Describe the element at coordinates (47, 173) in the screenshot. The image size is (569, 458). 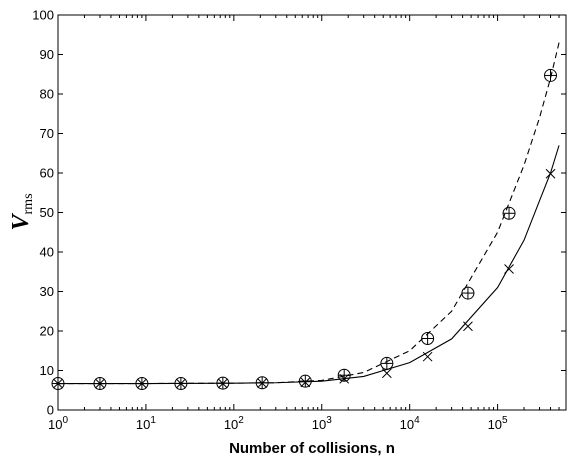
I see `y-tick-label: 60` at that location.